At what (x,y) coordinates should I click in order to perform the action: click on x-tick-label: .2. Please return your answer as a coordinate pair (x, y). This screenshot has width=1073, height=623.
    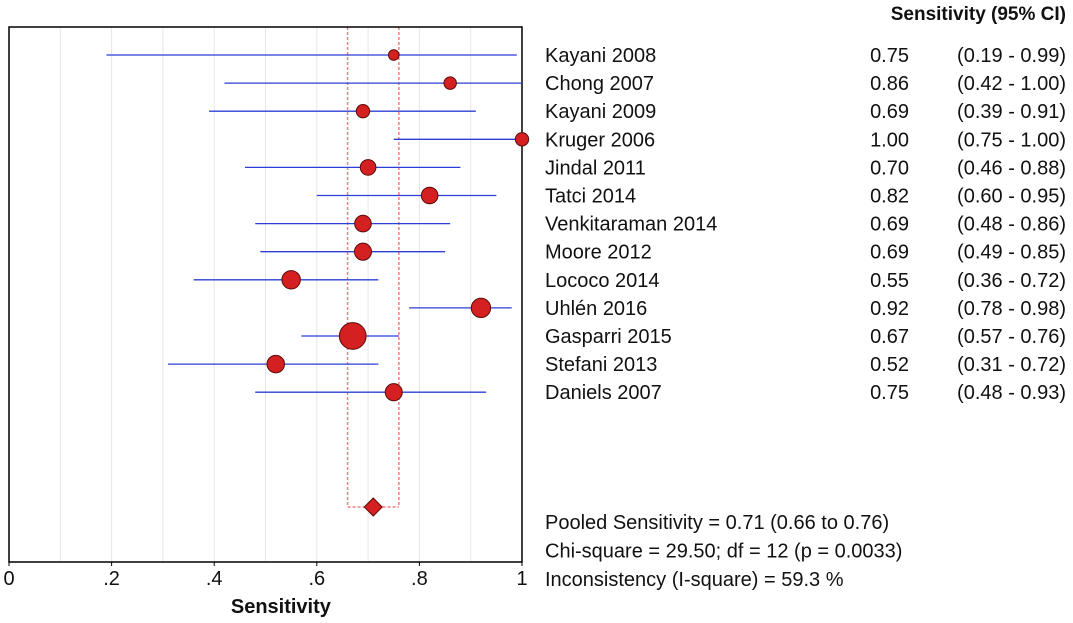
    Looking at the image, I should click on (111, 579).